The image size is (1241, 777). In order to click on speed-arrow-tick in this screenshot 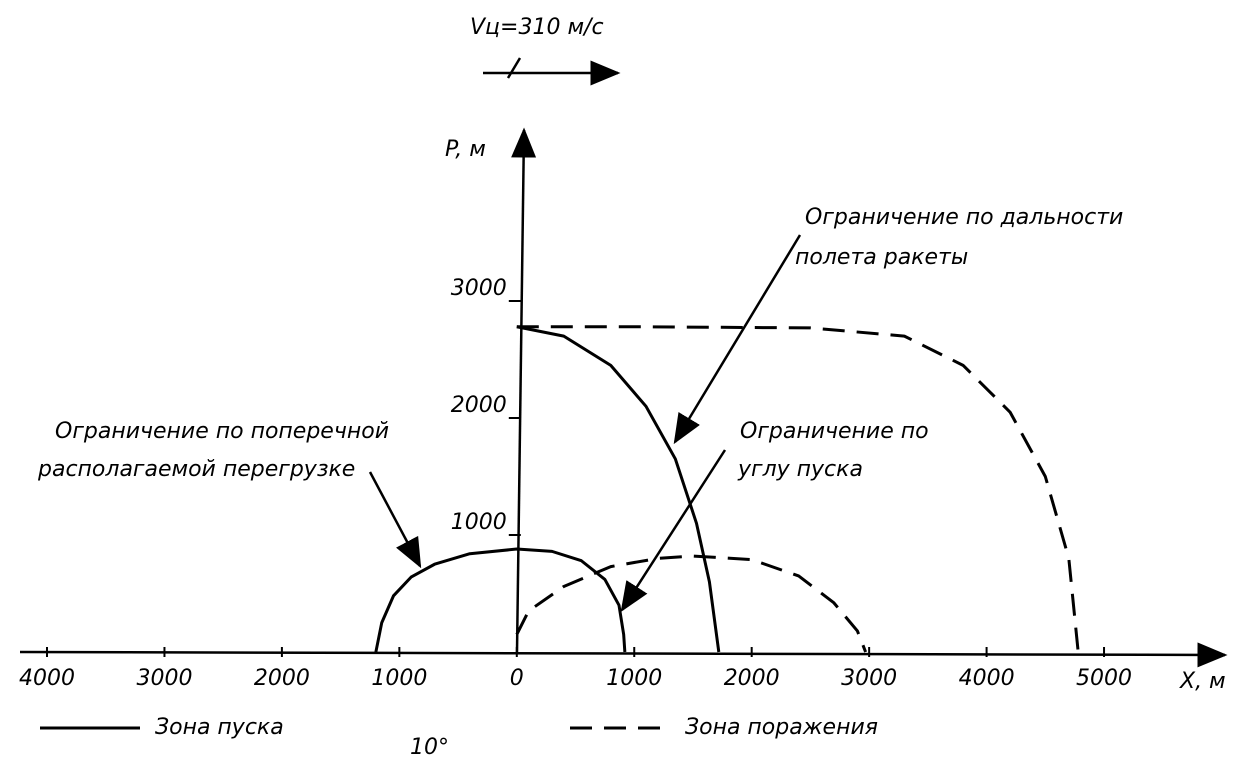, I will do `click(514, 68)`.